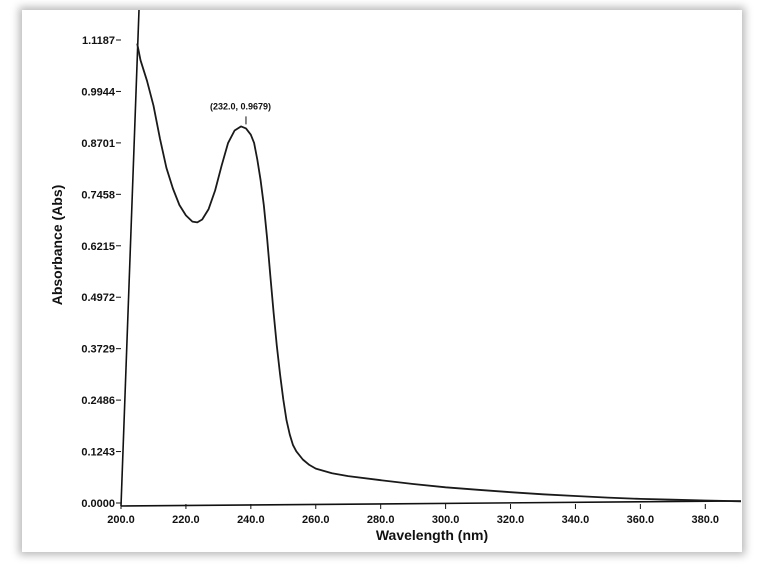 The image size is (768, 571). Describe the element at coordinates (316, 520) in the screenshot. I see `x-tick-label: 260.0` at that location.